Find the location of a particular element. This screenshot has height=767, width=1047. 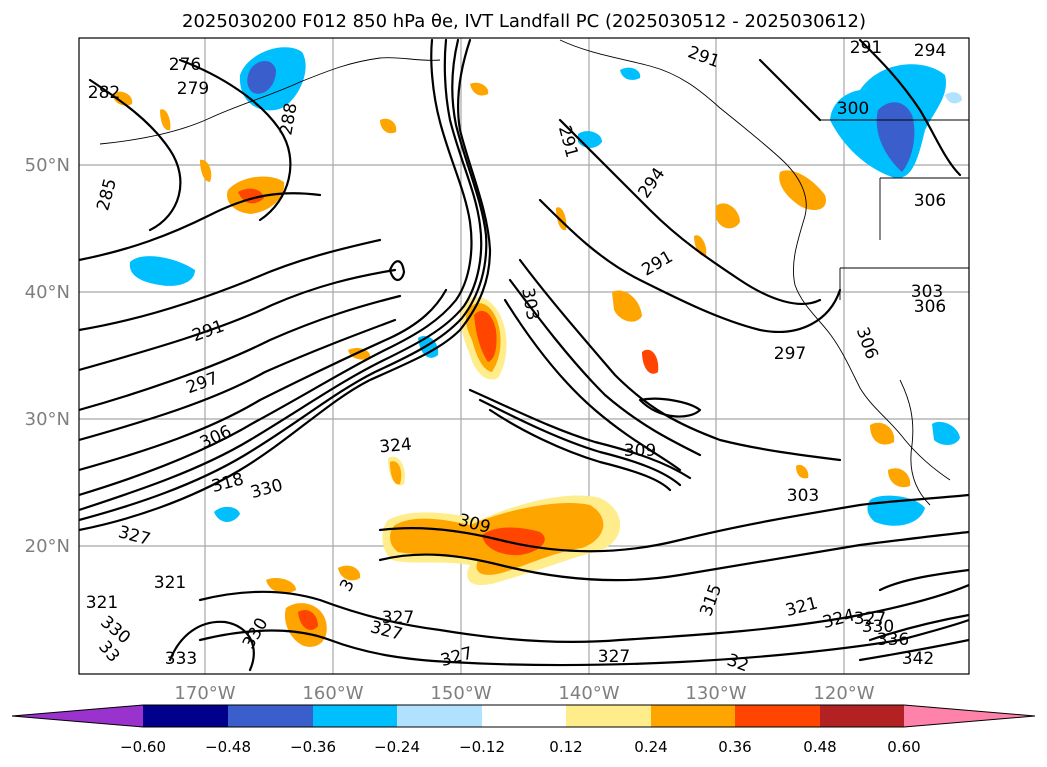

contour-t is located at coordinates (690, 211).